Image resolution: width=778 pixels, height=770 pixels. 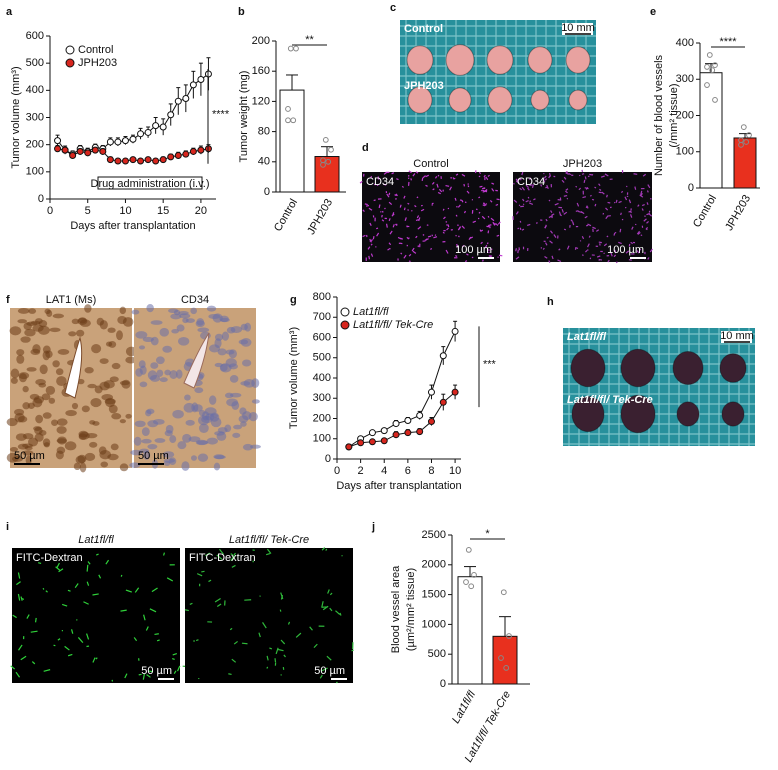 What do you see at coordinates (264, 162) in the screenshot?
I see `y-tick-label: 40` at bounding box center [264, 162].